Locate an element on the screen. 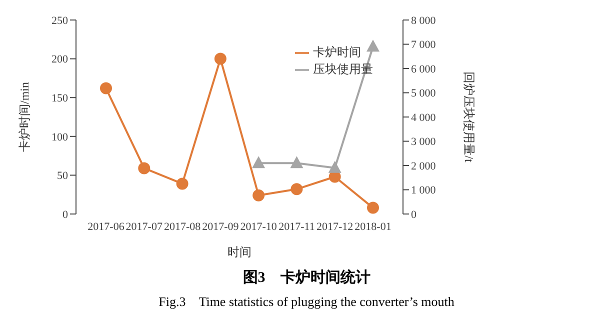 The image size is (613, 320). y2-tick-label: 6 000 is located at coordinates (423, 69).